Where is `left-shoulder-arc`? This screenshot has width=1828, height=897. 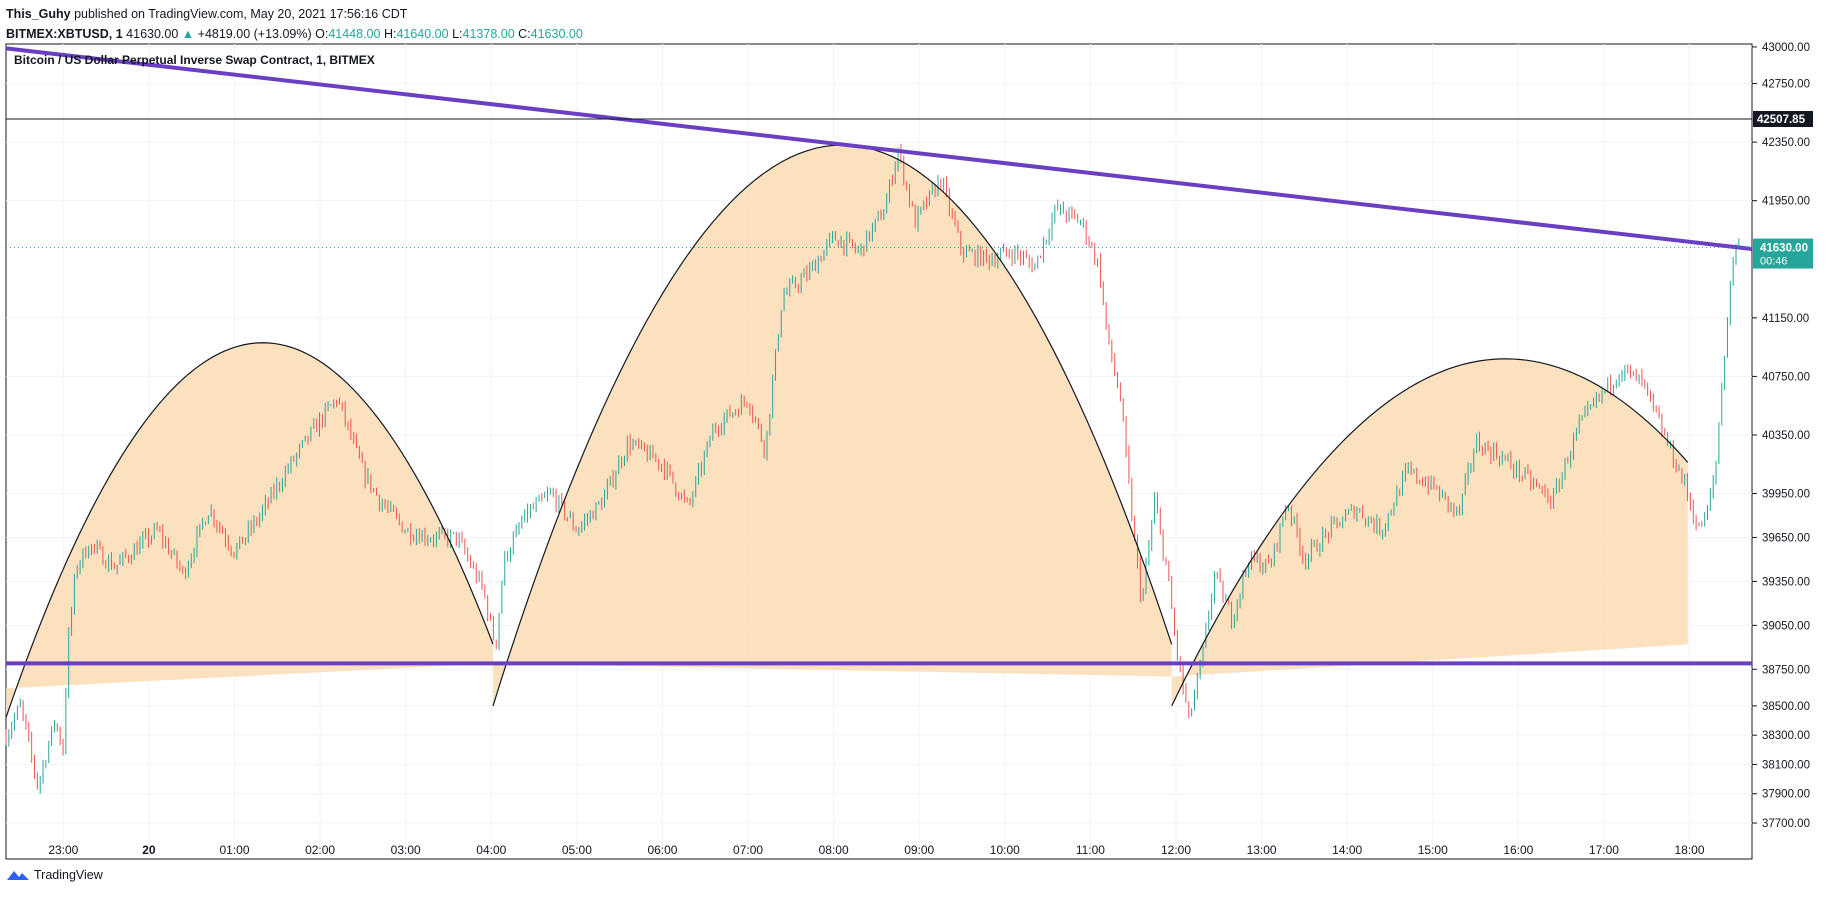 left-shoulder-arc is located at coordinates (249, 530).